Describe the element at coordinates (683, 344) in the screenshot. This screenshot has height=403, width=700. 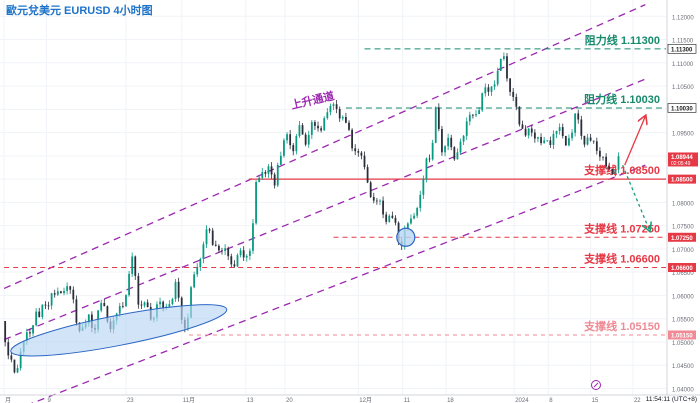
I see `price-tick-label: 1.05000` at that location.